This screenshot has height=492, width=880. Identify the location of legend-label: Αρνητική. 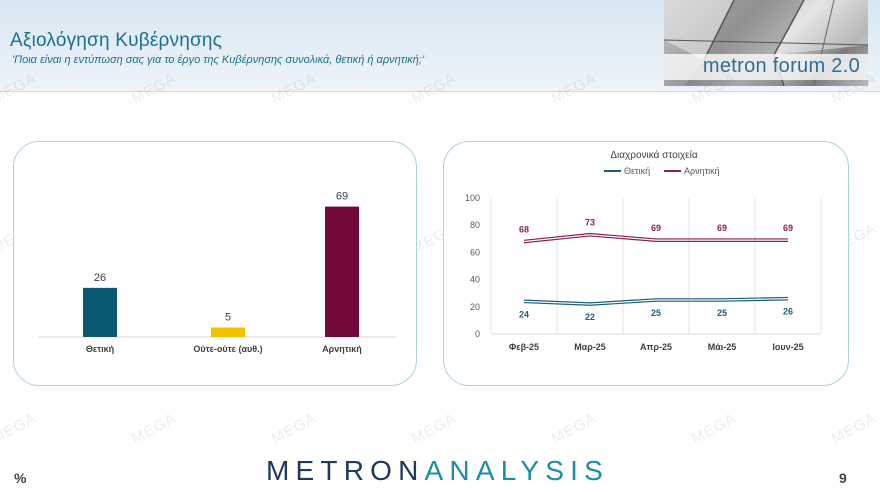
(702, 171).